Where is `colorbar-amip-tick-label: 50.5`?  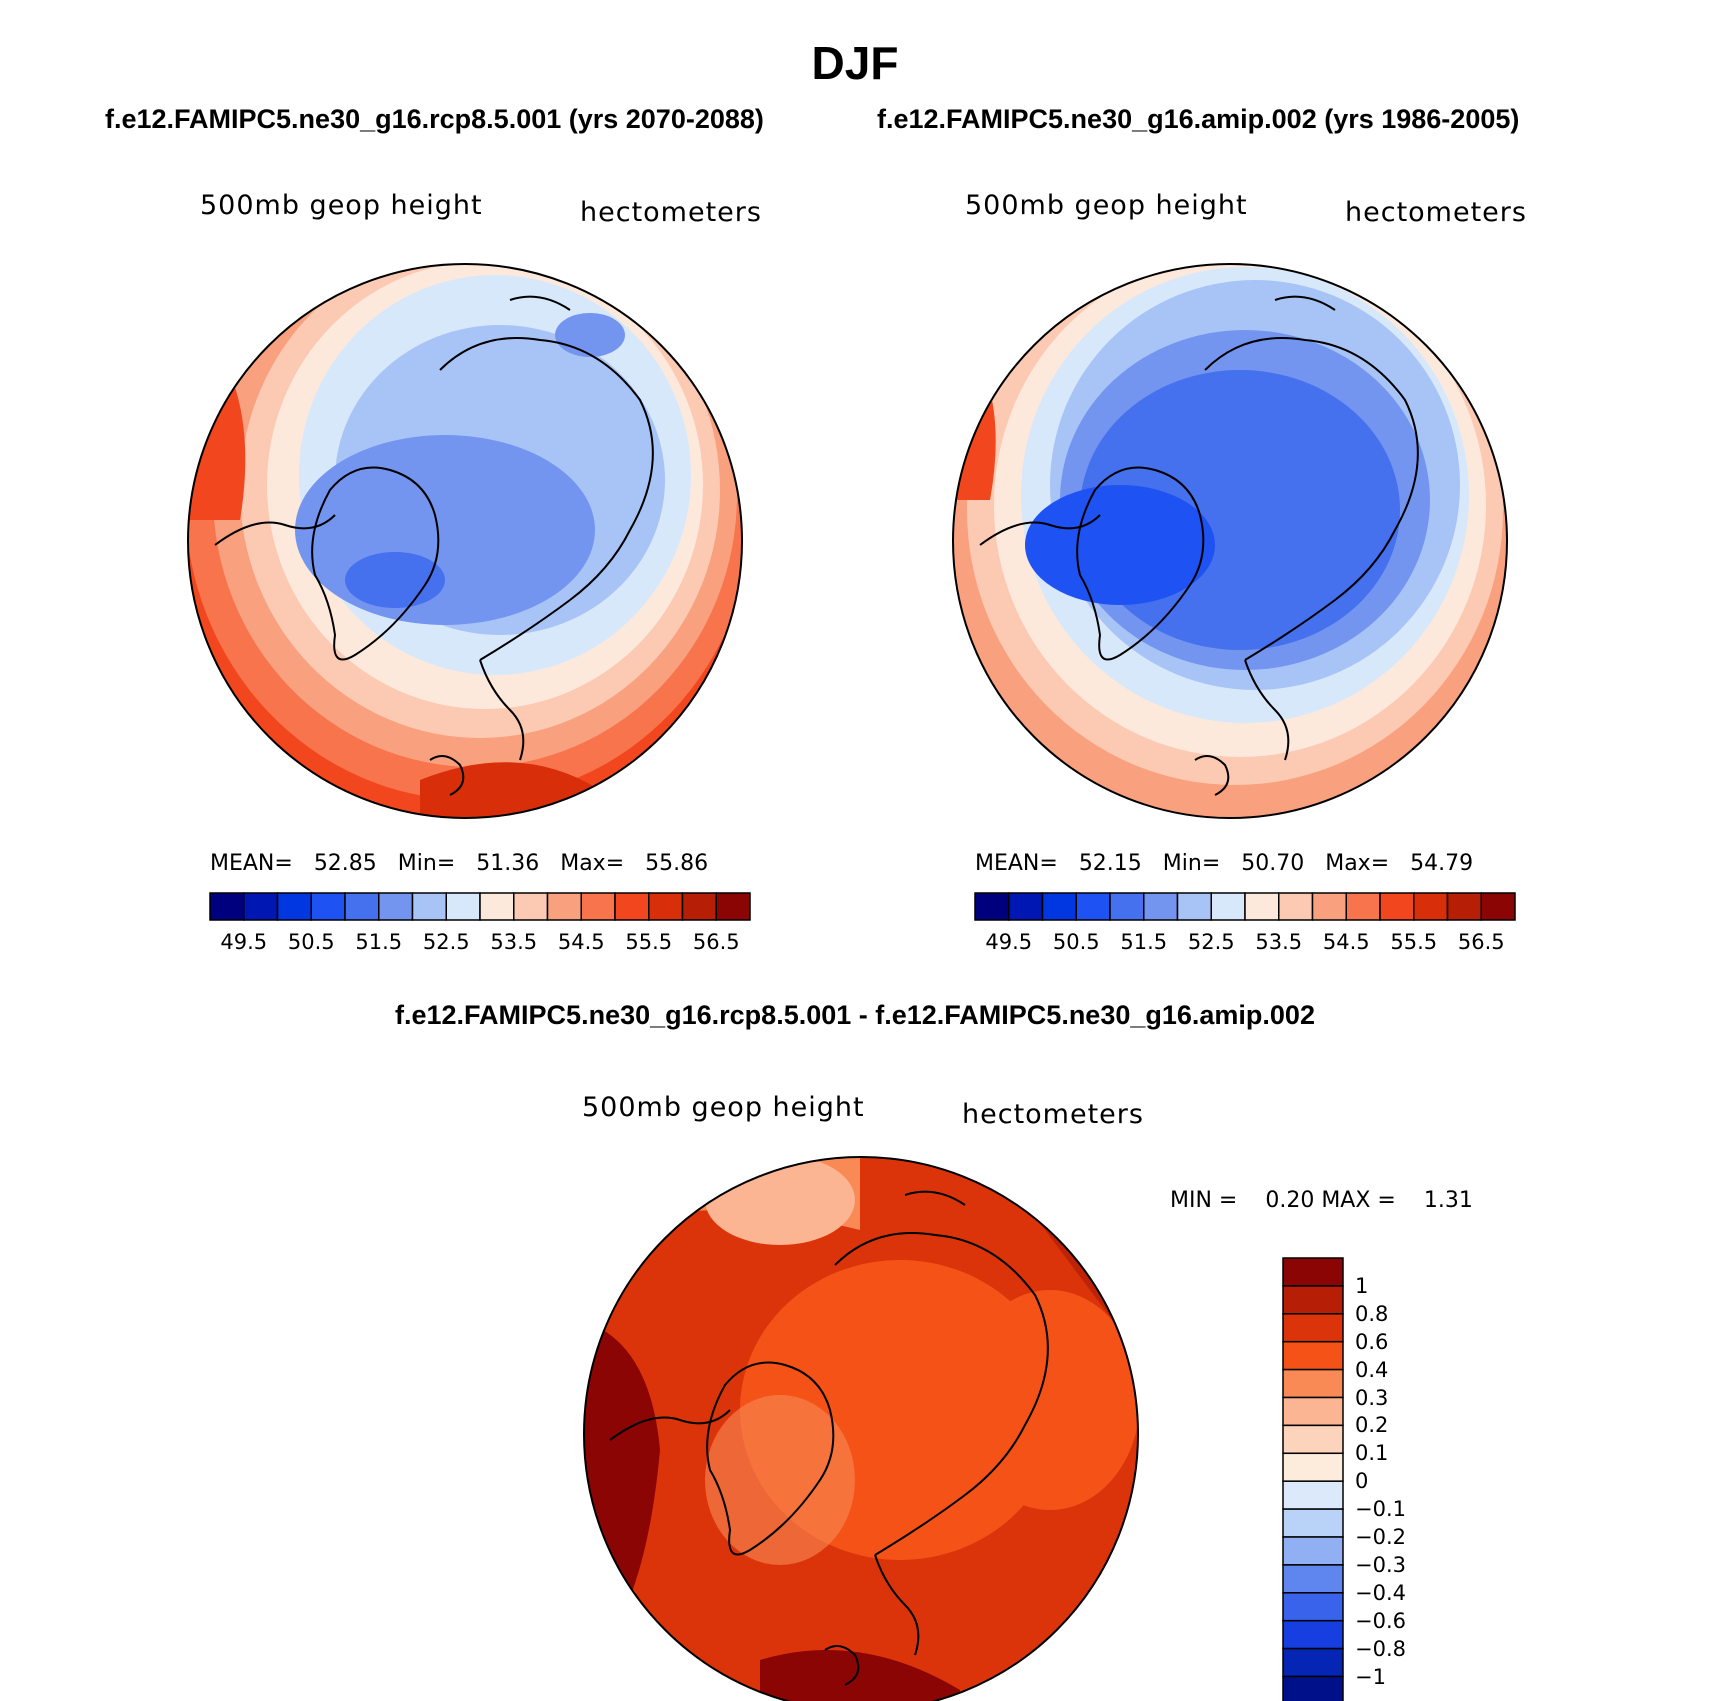 colorbar-amip-tick-label: 50.5 is located at coordinates (1076, 942).